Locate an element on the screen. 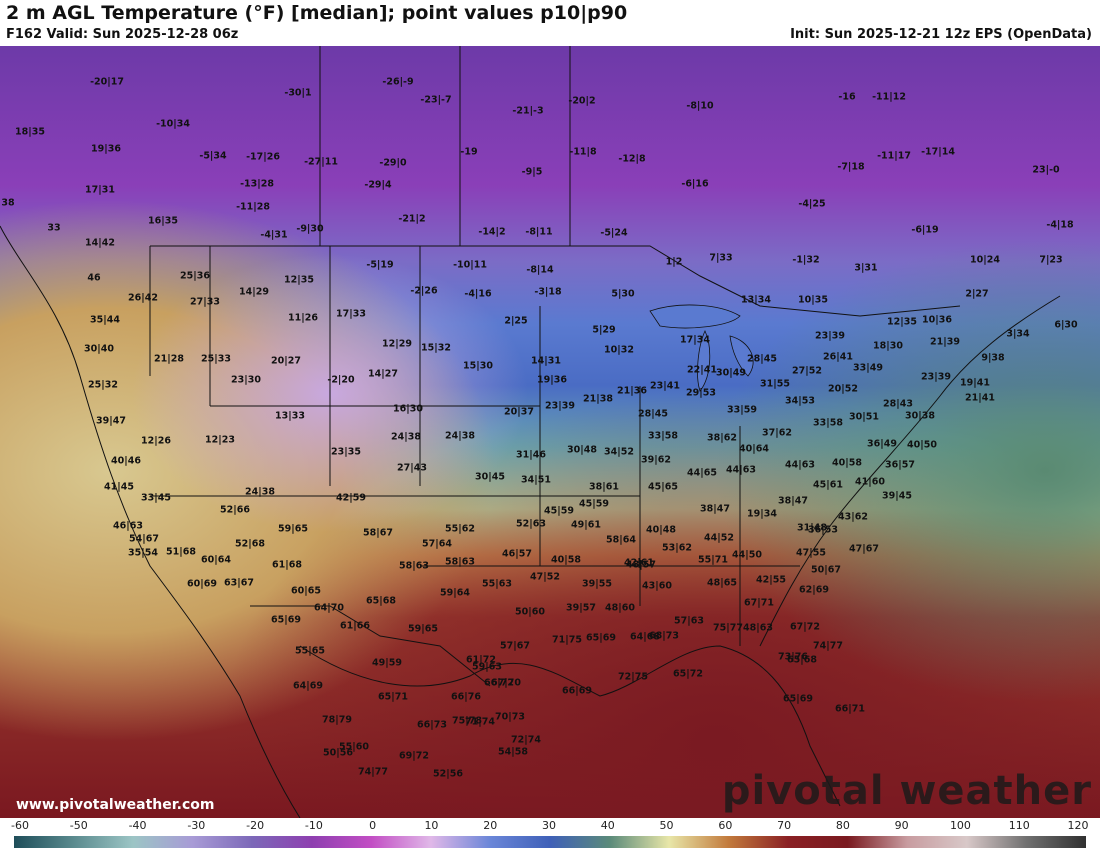 The height and width of the screenshot is (850, 1100). point-value: 3|31 is located at coordinates (866, 268).